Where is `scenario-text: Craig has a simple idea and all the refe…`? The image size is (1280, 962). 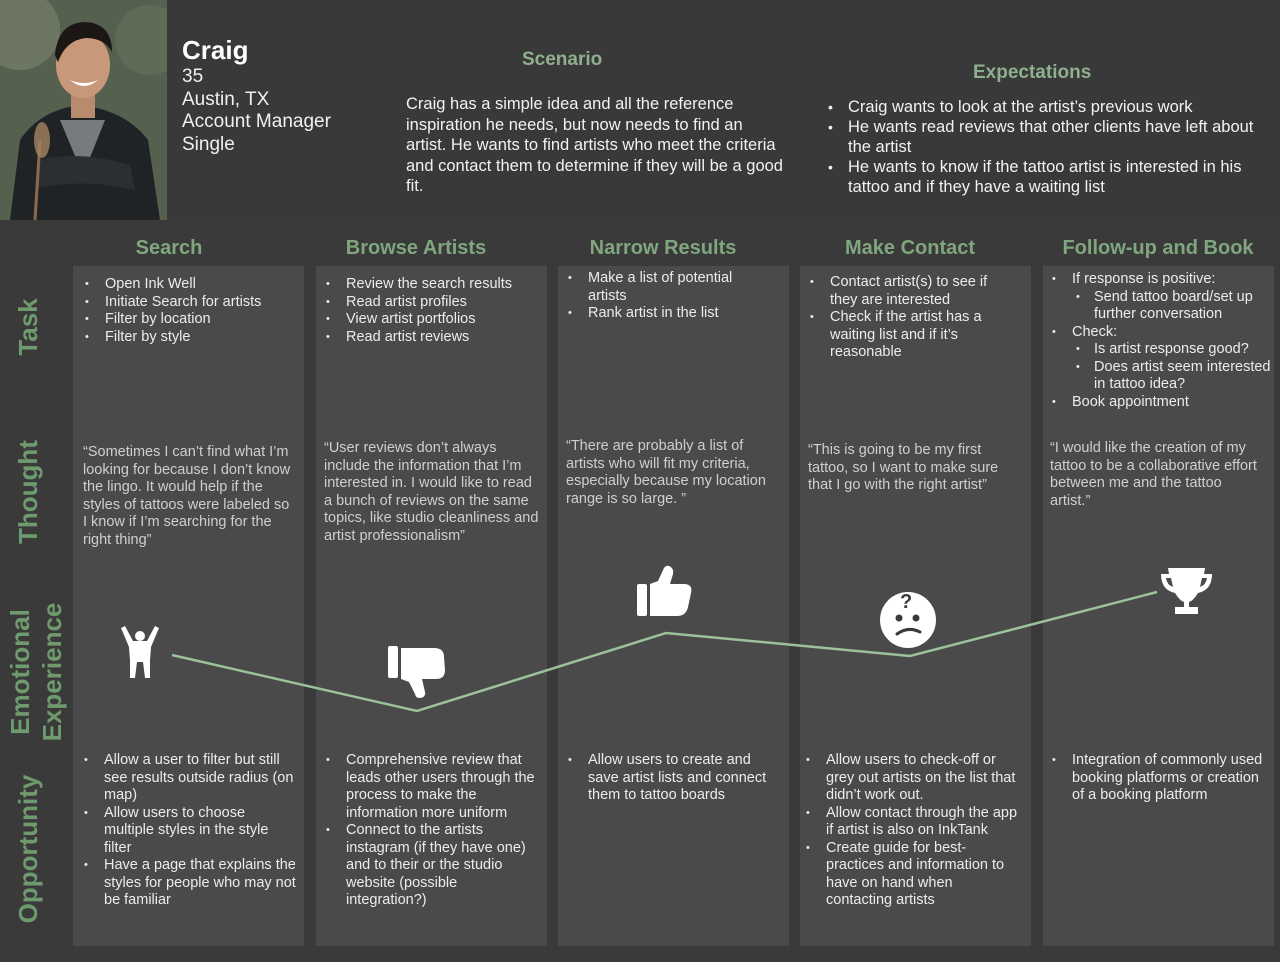
scenario-text: Craig has a simple idea and all the refe… is located at coordinates (594, 145).